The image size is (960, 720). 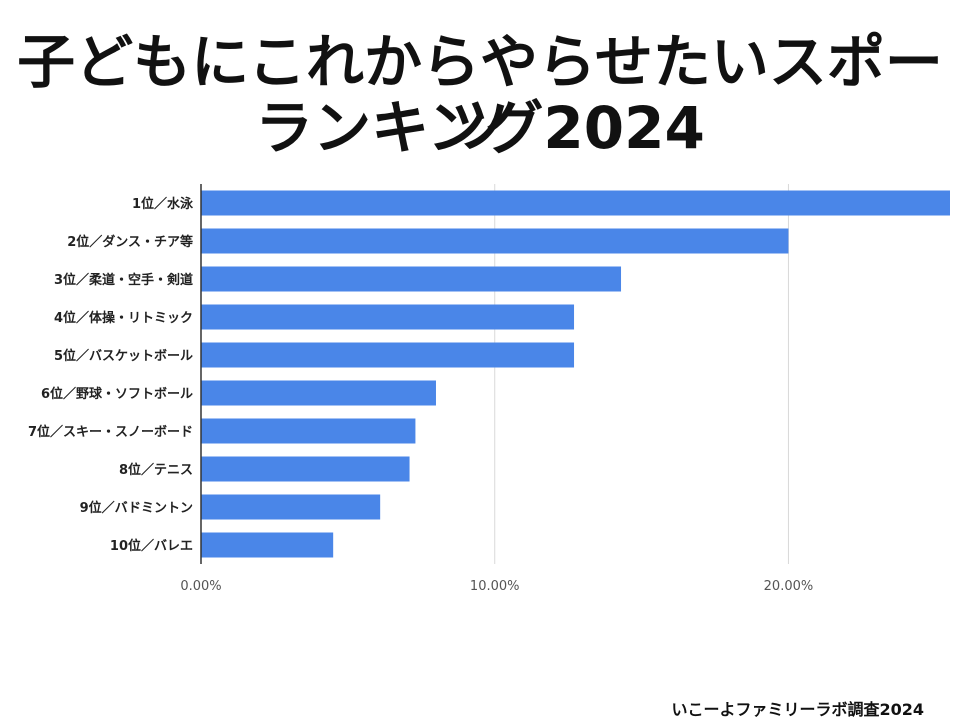 I want to click on x-tick-label-0: 0.00%, so click(x=200, y=586).